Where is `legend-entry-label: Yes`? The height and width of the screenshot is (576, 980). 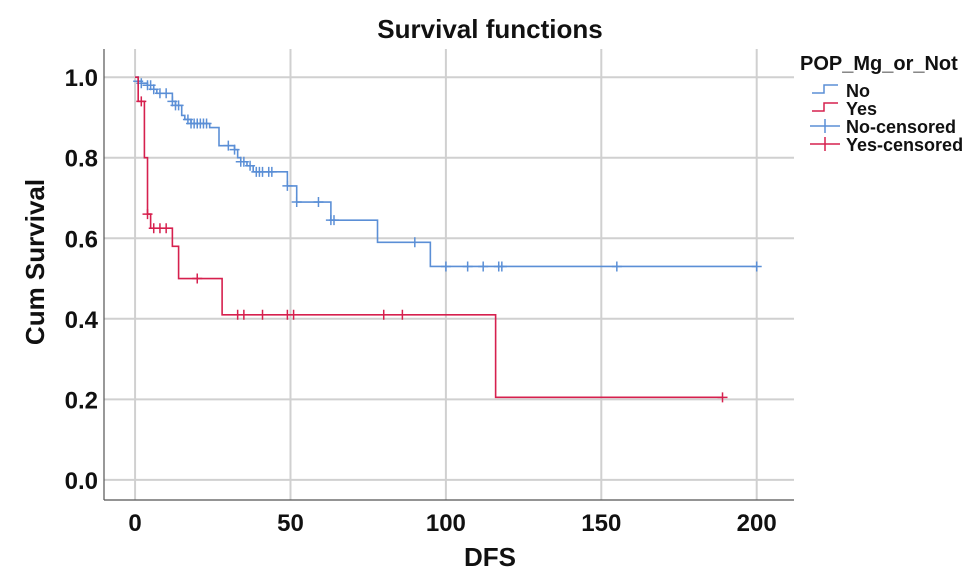
legend-entry-label: Yes is located at coordinates (861, 109).